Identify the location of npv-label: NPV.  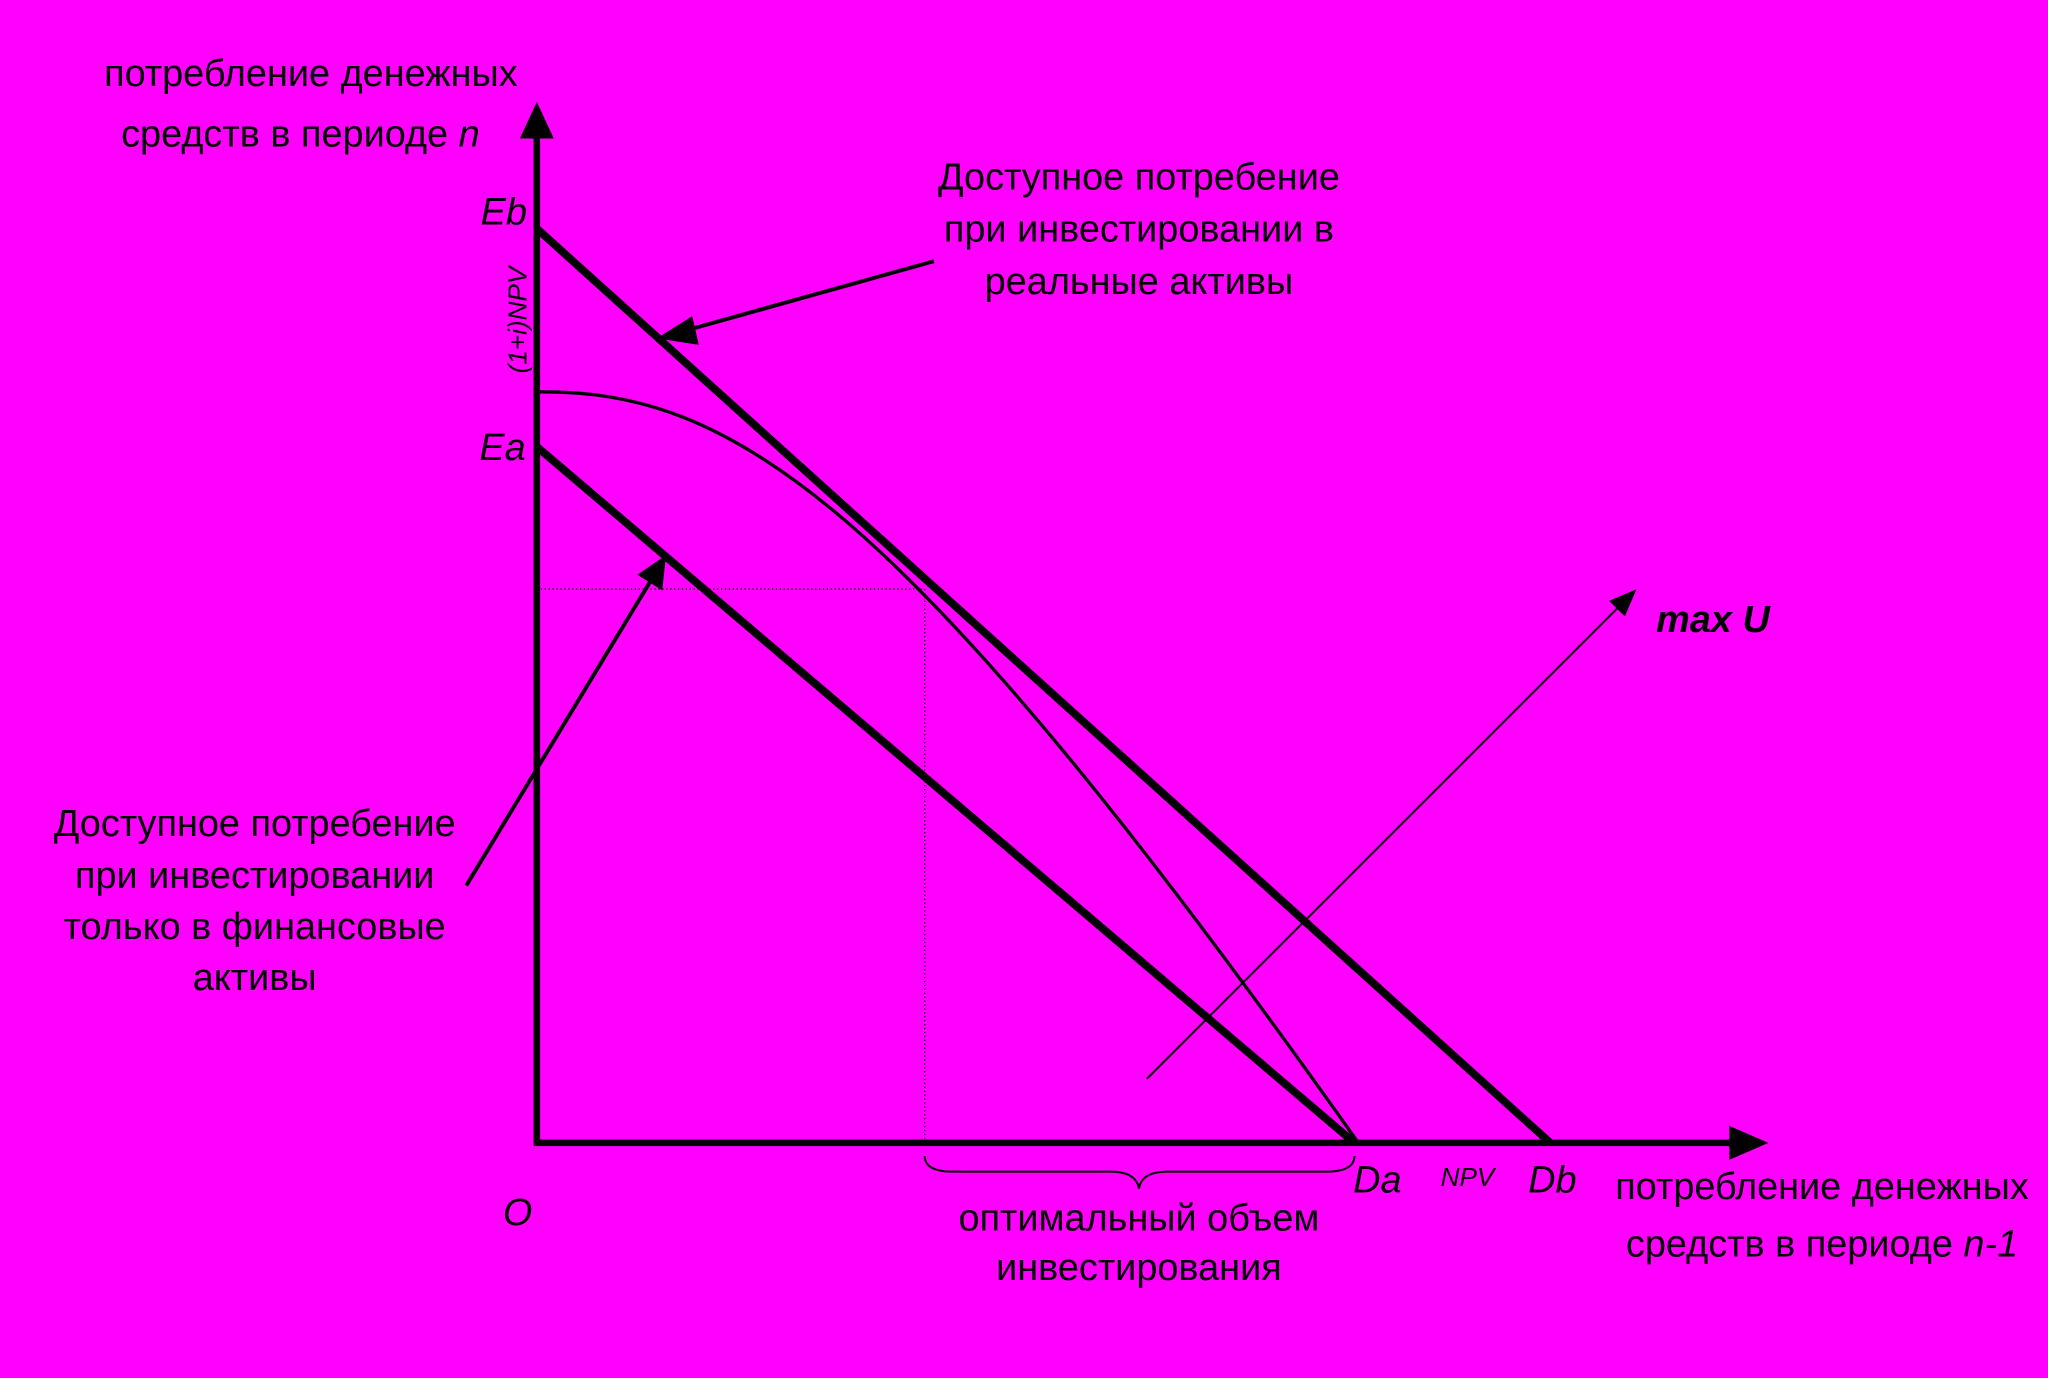
(1469, 1177).